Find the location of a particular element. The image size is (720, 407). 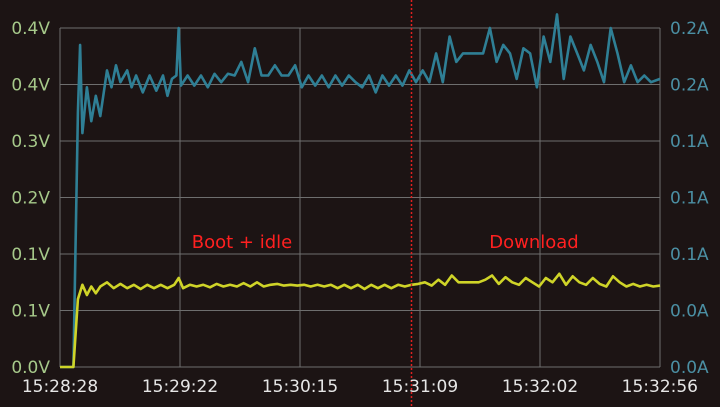

left-axis-tick-label: 0.0V is located at coordinates (30, 368).